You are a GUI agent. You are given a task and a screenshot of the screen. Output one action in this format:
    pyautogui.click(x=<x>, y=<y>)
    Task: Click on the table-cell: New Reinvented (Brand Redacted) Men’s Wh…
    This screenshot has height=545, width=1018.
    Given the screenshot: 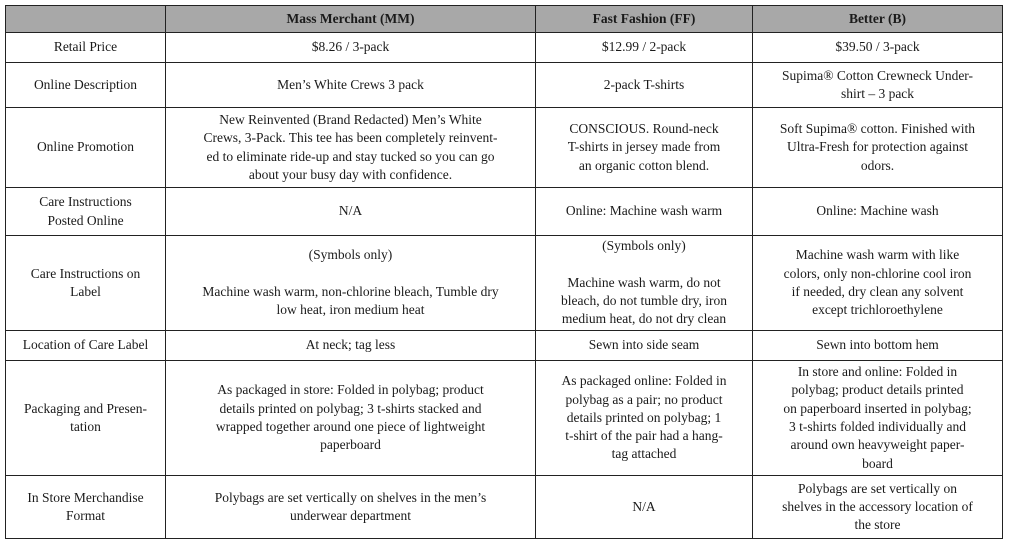 What is the action you would take?
    pyautogui.click(x=350, y=147)
    